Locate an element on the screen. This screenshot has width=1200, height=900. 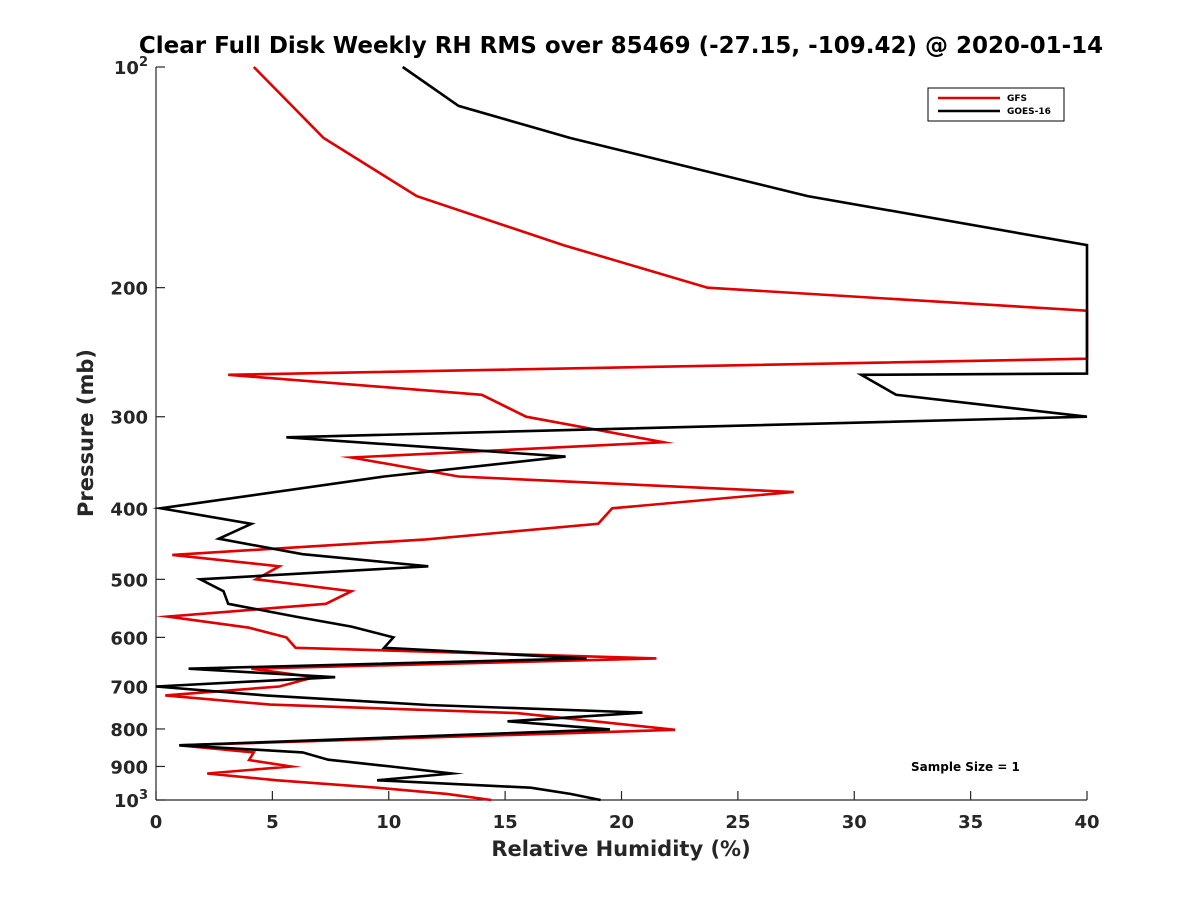
legend: GFS GOES-16 is located at coordinates (996, 104).